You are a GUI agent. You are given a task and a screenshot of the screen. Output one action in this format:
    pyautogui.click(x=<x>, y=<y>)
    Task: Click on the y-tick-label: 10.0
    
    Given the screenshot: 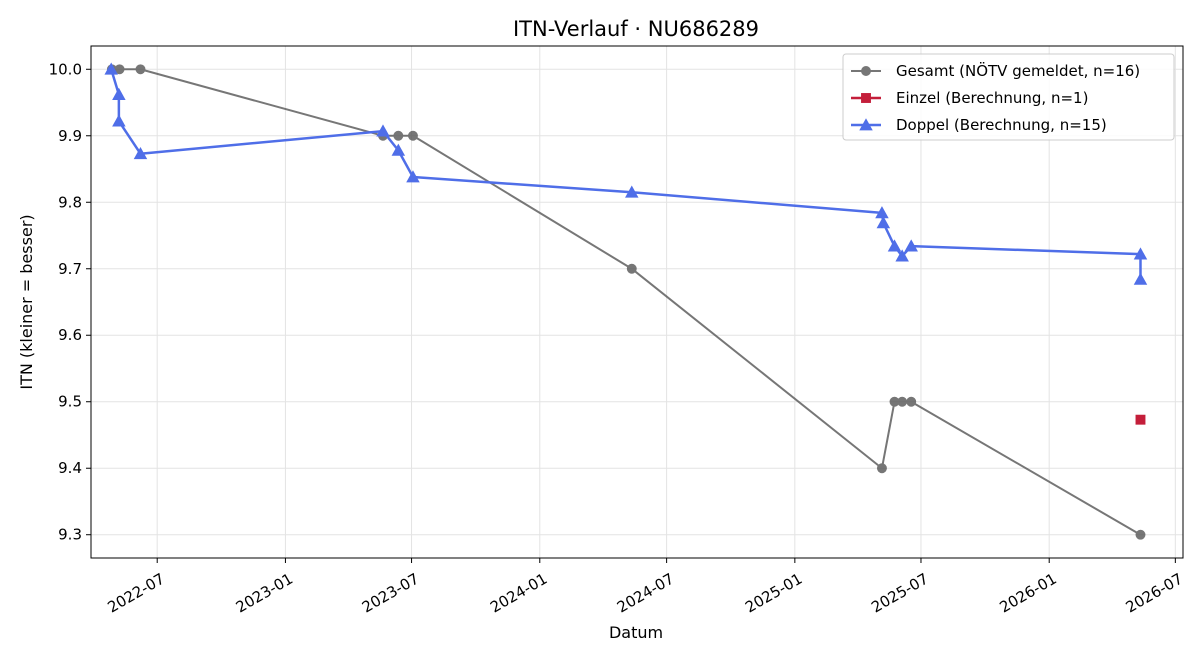 What is the action you would take?
    pyautogui.click(x=65, y=69)
    